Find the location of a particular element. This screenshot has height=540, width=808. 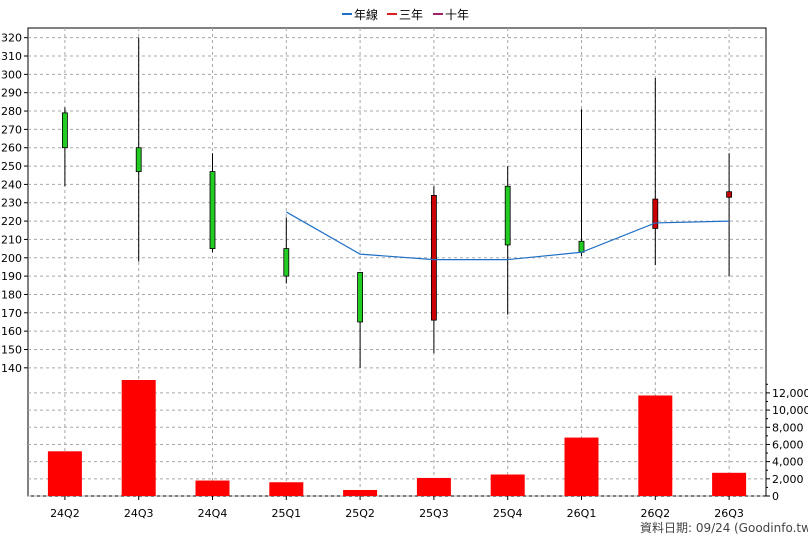

price-tick-label: 270 is located at coordinates (11, 129).